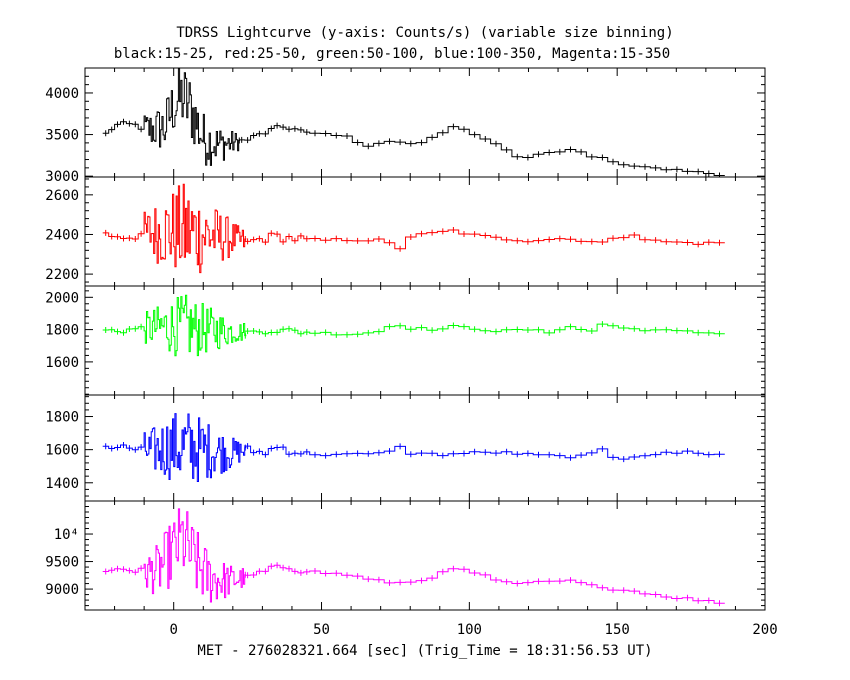  I want to click on panel-4: 1400 1600 1800, so click(405, 448).